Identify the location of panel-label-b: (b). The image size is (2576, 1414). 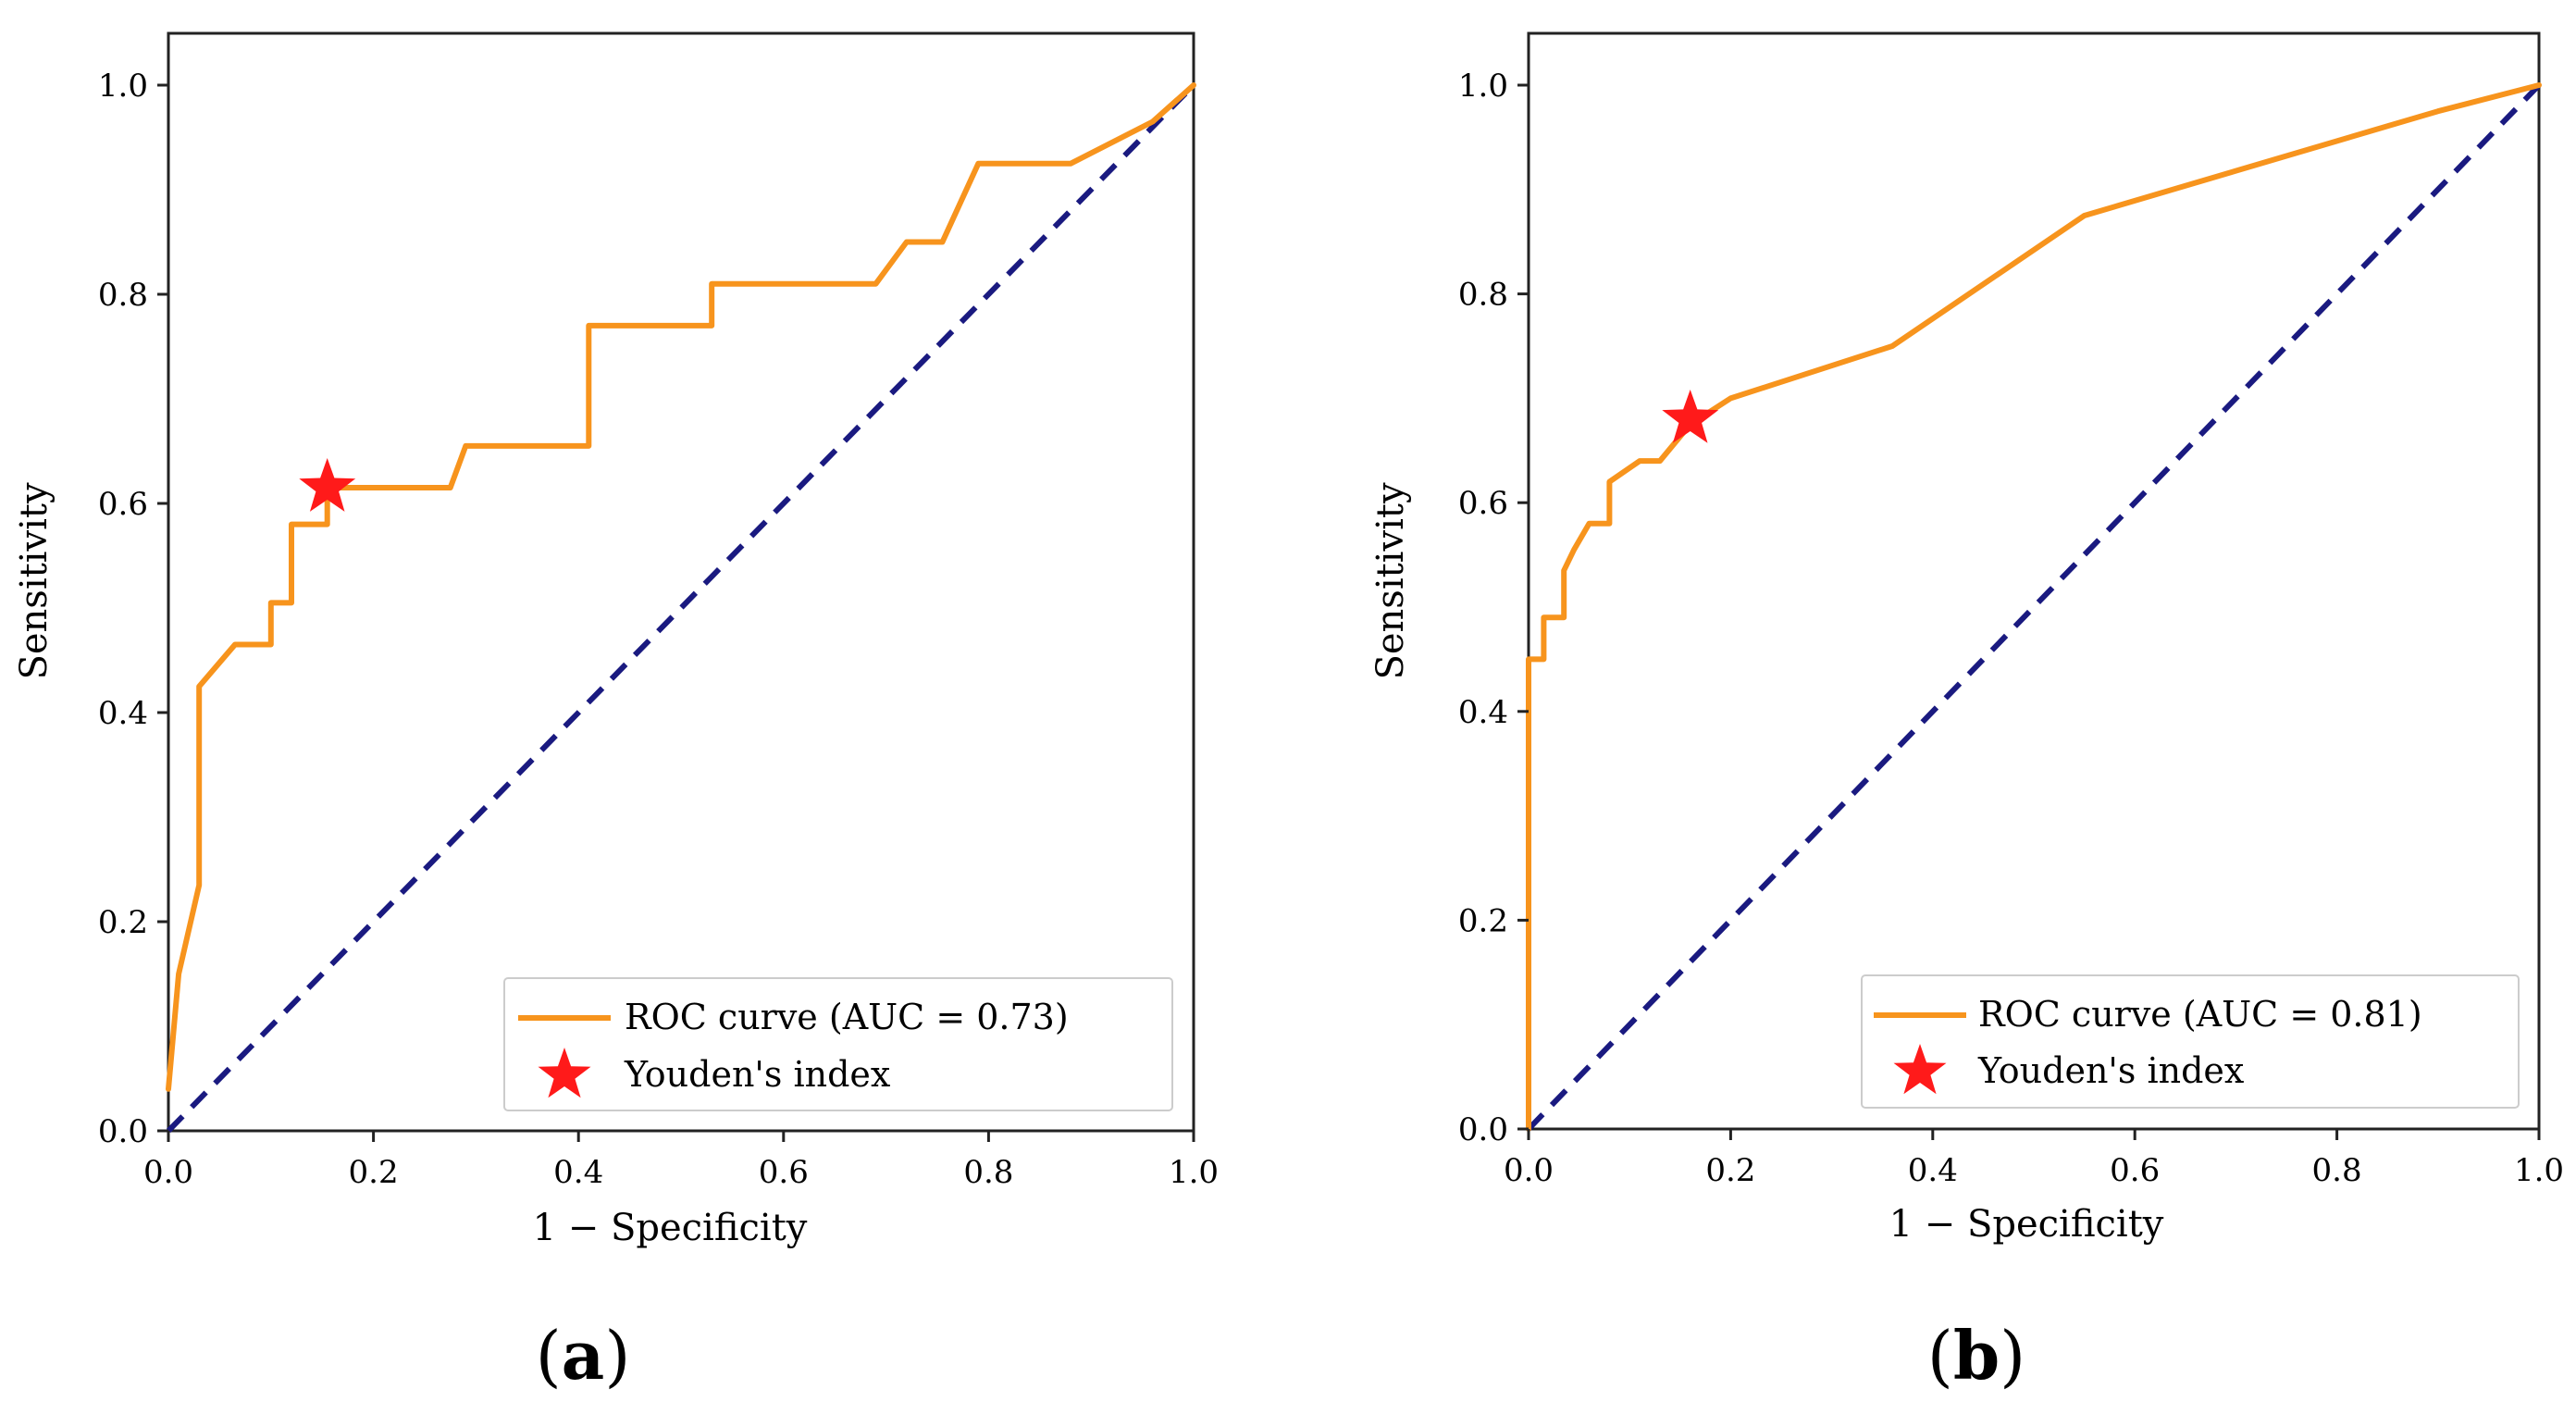
(1977, 1355).